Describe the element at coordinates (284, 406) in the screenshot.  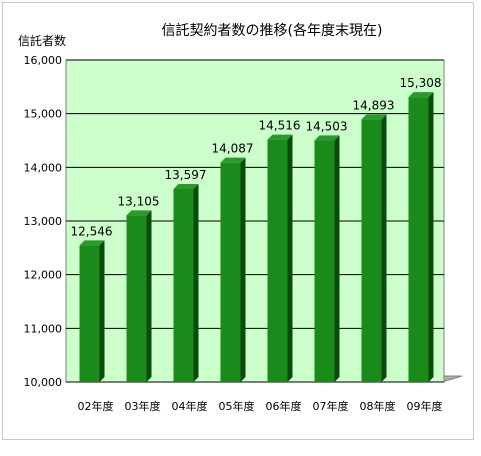
I see `x-category-label: 06年度` at that location.